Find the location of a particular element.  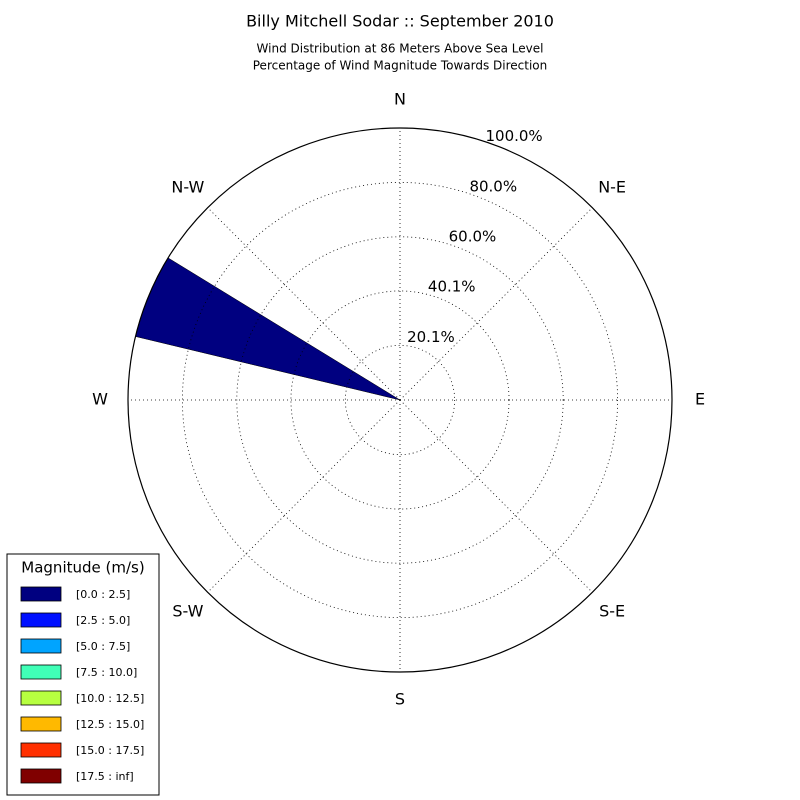

direction-label: S-W is located at coordinates (187, 611).